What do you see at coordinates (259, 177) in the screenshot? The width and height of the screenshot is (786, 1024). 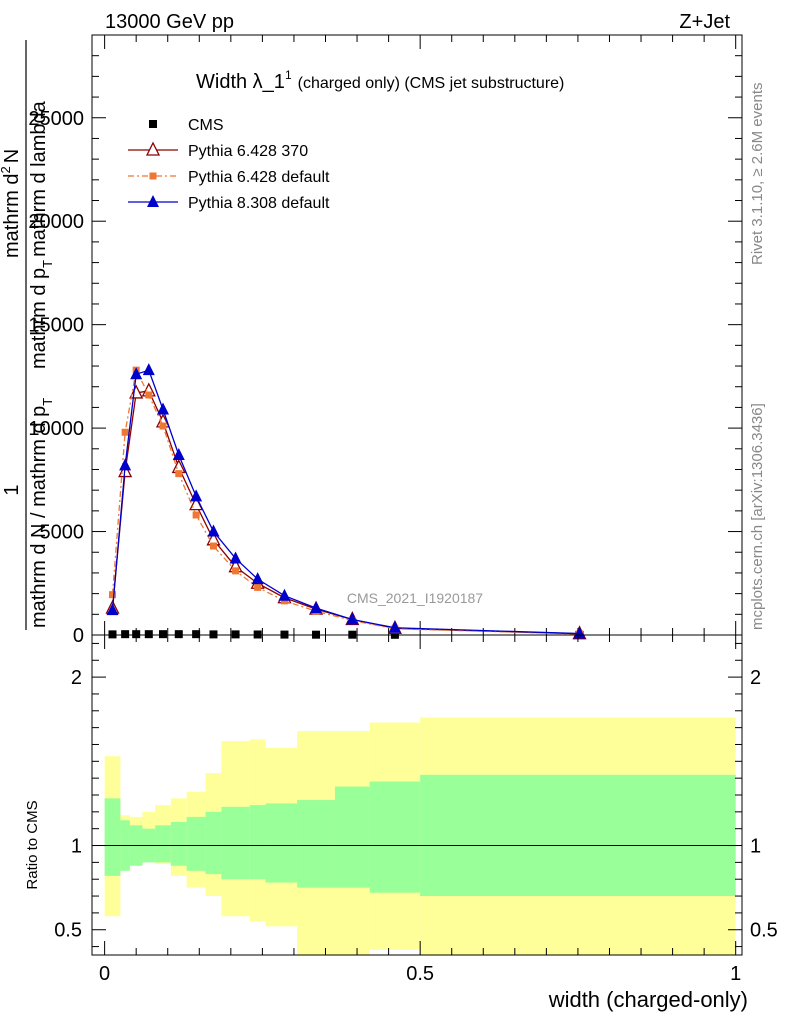 I see `legend-label: Pythia 6.428 default` at bounding box center [259, 177].